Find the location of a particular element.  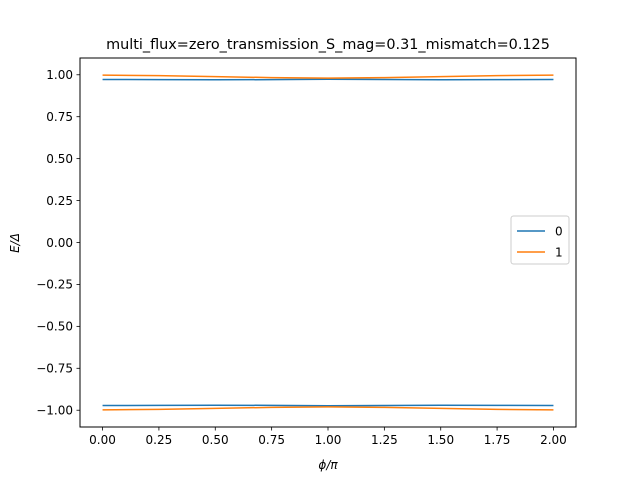

x-tick-label: 1.50 is located at coordinates (440, 440).